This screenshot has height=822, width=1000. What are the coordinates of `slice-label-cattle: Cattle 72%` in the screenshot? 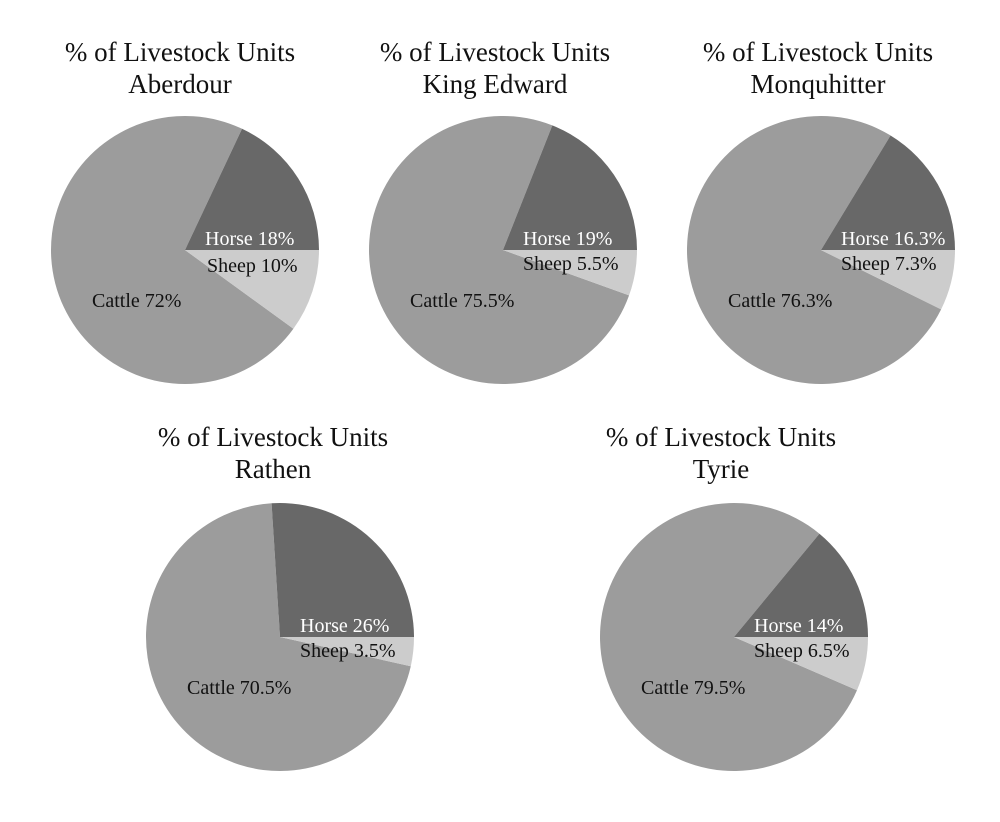 It's located at (136, 301).